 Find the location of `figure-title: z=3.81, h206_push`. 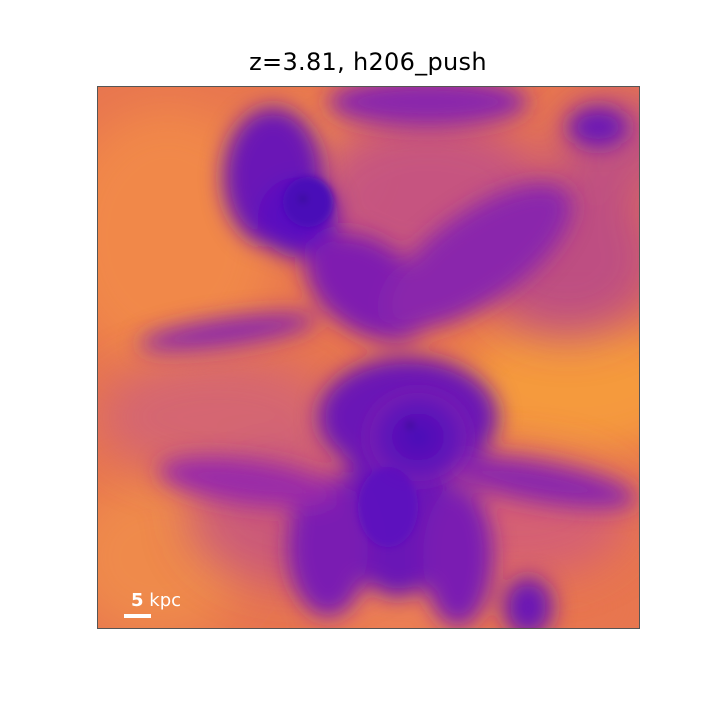

figure-title: z=3.81, h206_push is located at coordinates (368, 62).